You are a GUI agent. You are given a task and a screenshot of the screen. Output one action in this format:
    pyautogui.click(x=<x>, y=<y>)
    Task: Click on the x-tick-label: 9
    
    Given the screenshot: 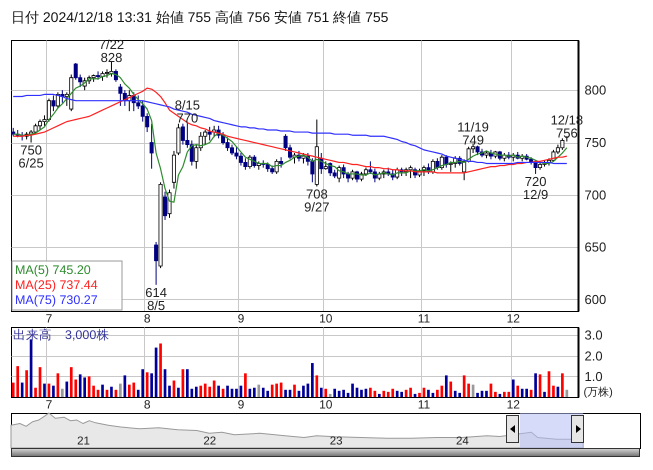 What is the action you would take?
    pyautogui.click(x=241, y=405)
    